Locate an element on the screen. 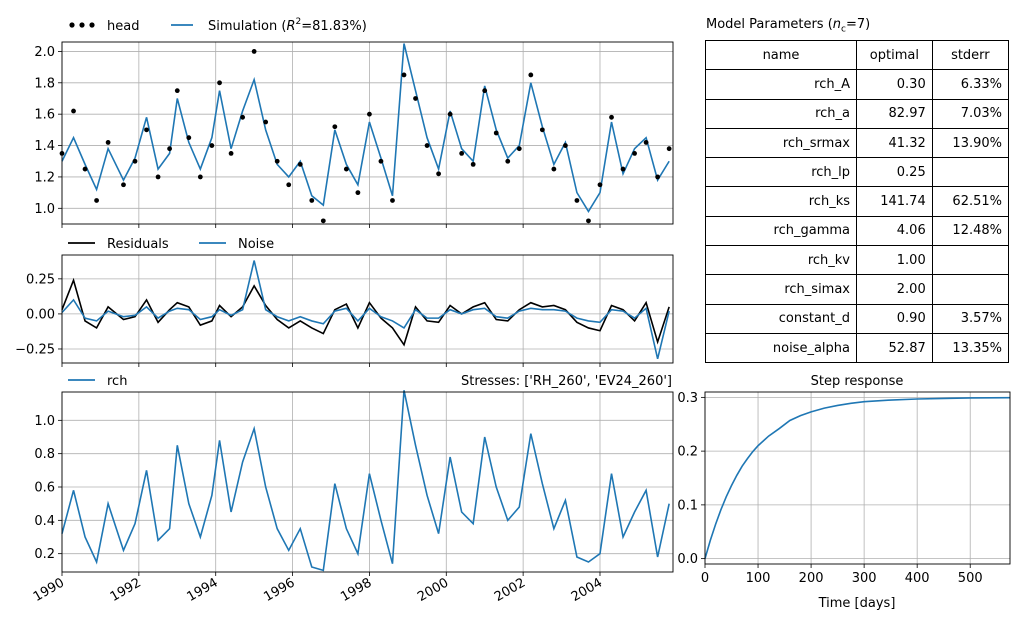 The image size is (1019, 619). param-stderr: 13.35% is located at coordinates (970, 348).